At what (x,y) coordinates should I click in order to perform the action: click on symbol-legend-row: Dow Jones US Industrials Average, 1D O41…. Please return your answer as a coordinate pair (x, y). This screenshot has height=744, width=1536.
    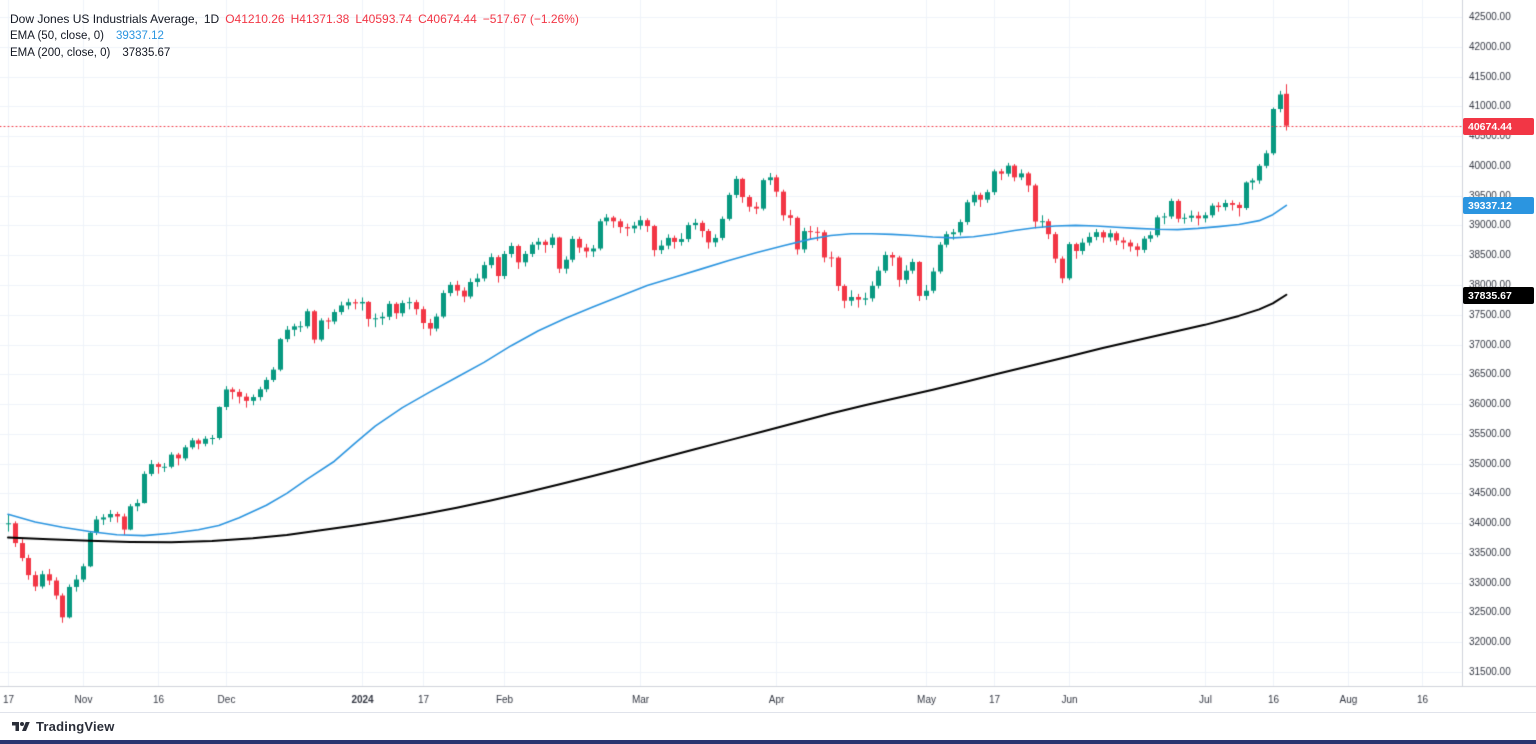
    Looking at the image, I should click on (294, 18).